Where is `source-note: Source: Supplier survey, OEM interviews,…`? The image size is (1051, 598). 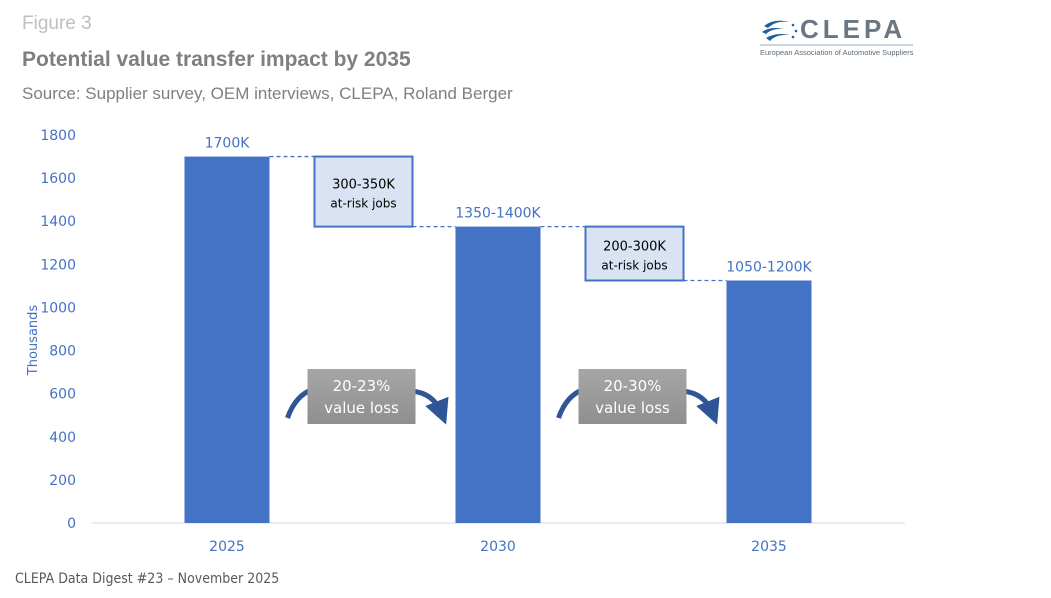
source-note: Source: Supplier survey, OEM interviews,… is located at coordinates (267, 93).